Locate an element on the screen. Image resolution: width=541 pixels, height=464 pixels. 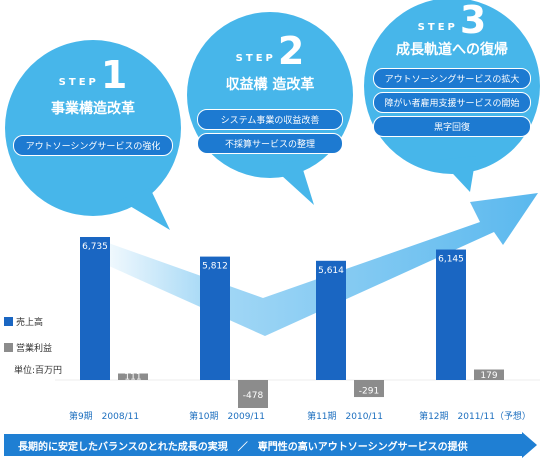
x-tick-label: 第9期 2008/11 is located at coordinates (104, 417).